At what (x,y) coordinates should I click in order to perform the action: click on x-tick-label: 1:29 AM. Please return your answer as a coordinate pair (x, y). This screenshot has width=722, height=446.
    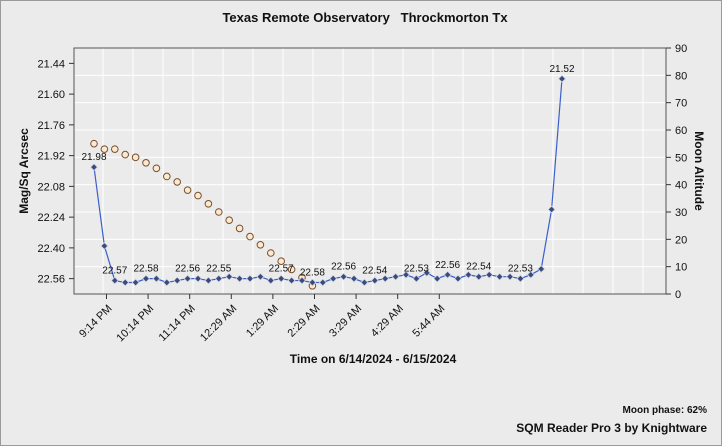
    Looking at the image, I should click on (262, 321).